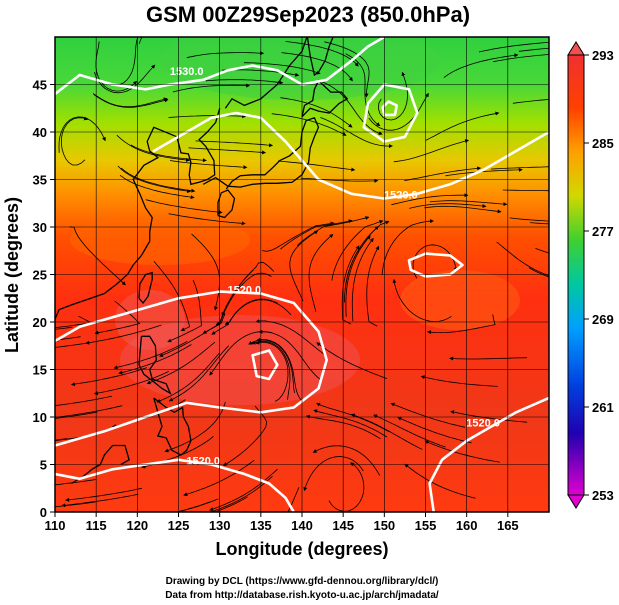 The image size is (619, 605). What do you see at coordinates (603, 495) in the screenshot?
I see `colorbar-tick-label: 253` at bounding box center [603, 495].